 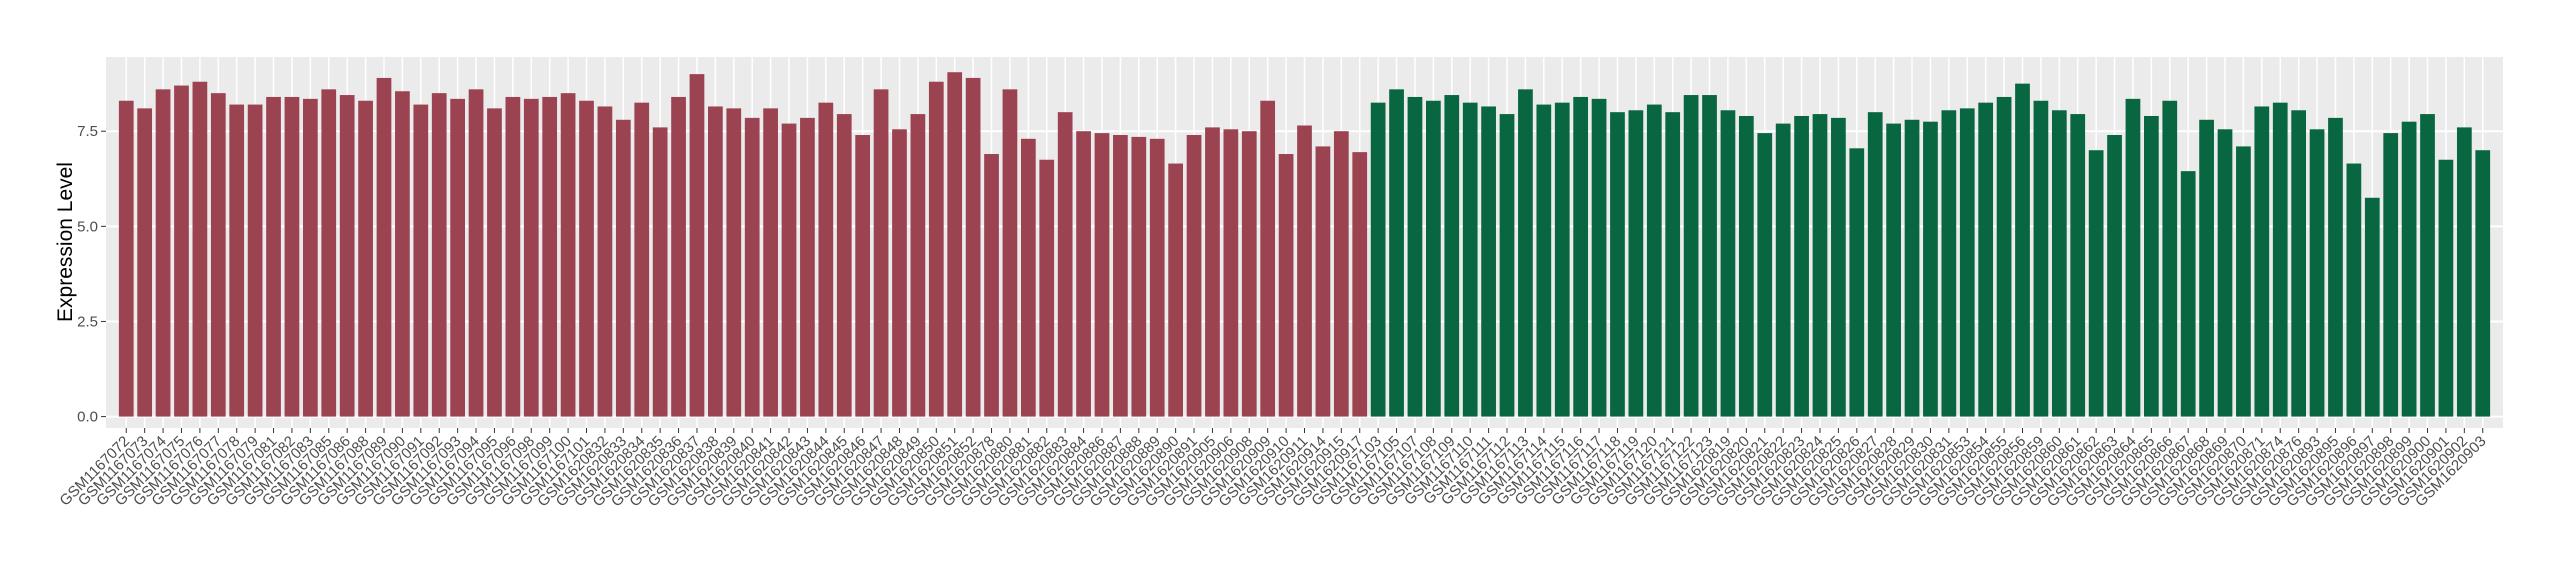 I want to click on y-axis-label: Expression Level, so click(x=65, y=242).